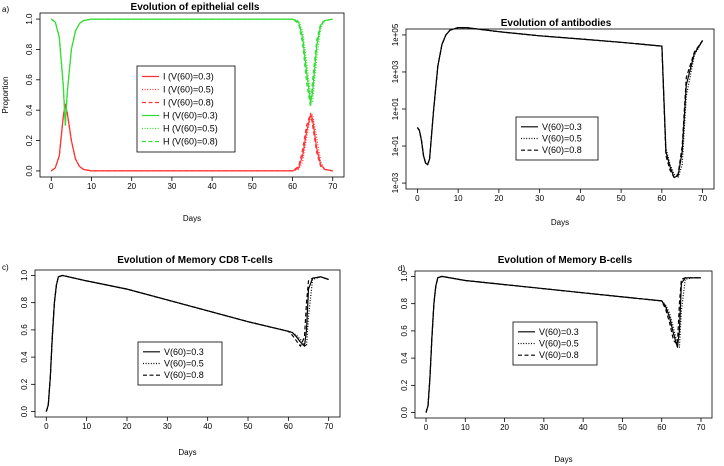 The width and height of the screenshot is (724, 466). Describe the element at coordinates (395, 71) in the screenshot. I see `y-tick-label: 1e+03` at that location.